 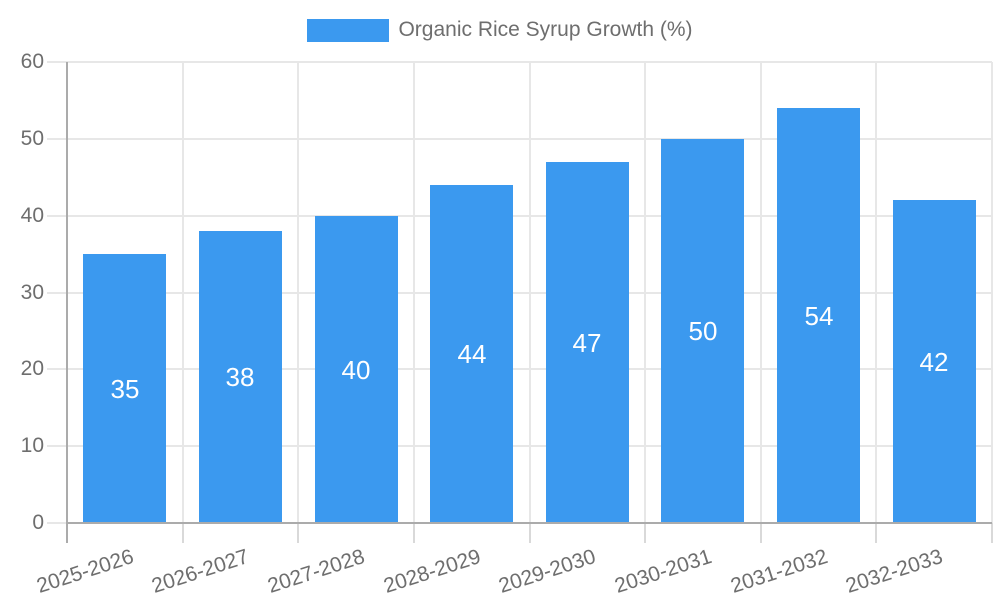 What do you see at coordinates (32, 61) in the screenshot?
I see `y-axis-tick-label-60: 60` at bounding box center [32, 61].